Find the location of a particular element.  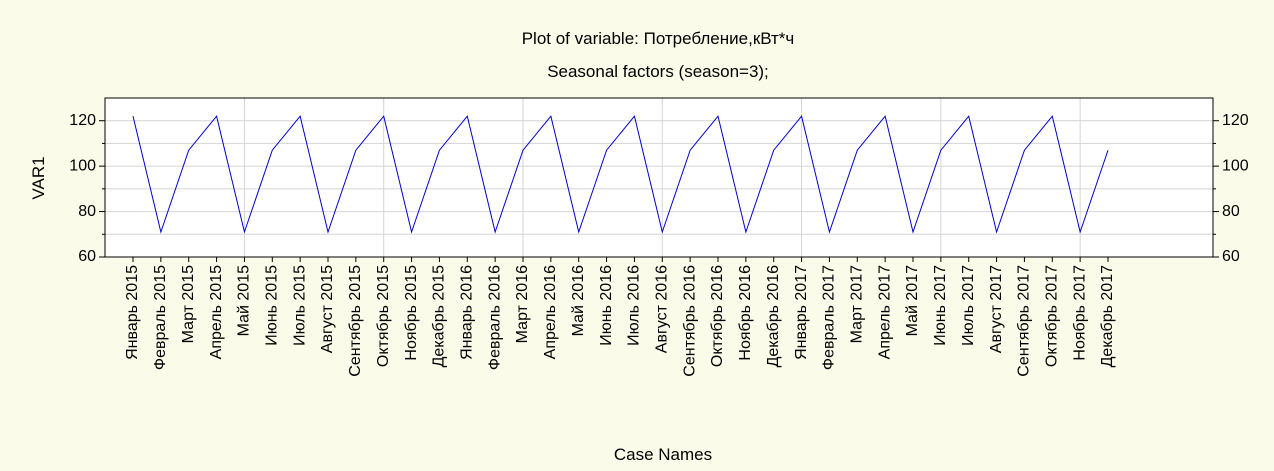

y-tick-label: 60 is located at coordinates (87, 256).